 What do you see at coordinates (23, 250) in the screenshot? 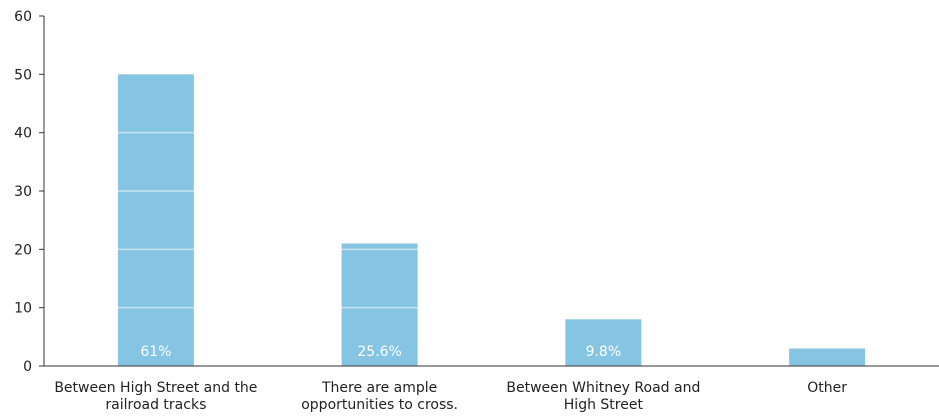
I see `y-tick-label: 20` at bounding box center [23, 250].